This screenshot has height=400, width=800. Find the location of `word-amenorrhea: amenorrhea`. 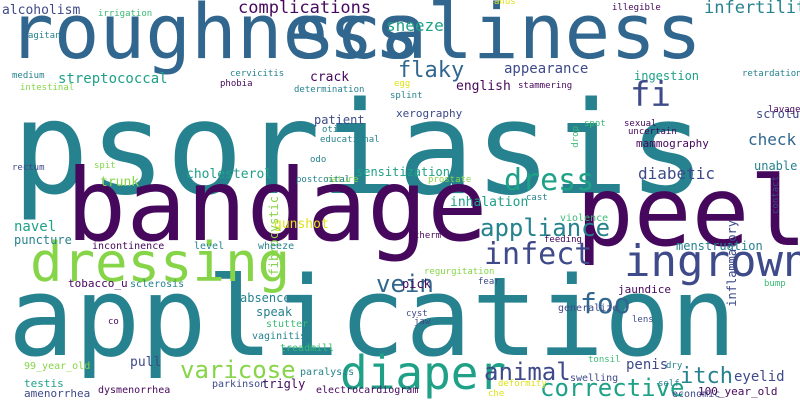

word-amenorrhea: amenorrhea is located at coordinates (57, 393).